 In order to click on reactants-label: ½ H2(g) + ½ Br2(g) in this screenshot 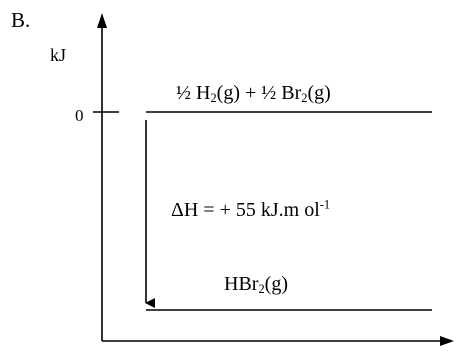, I will do `click(253, 94)`.